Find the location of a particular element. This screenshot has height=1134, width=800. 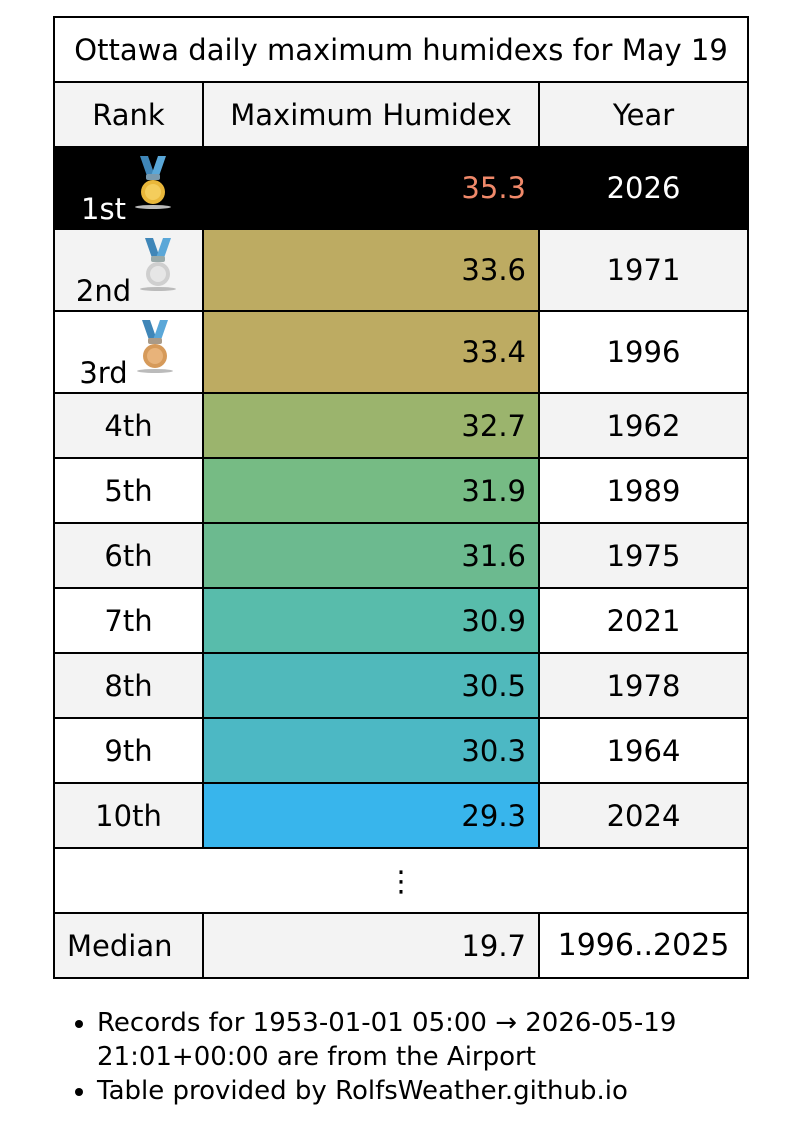

ellipsis-row: ⋮ is located at coordinates (401, 880).